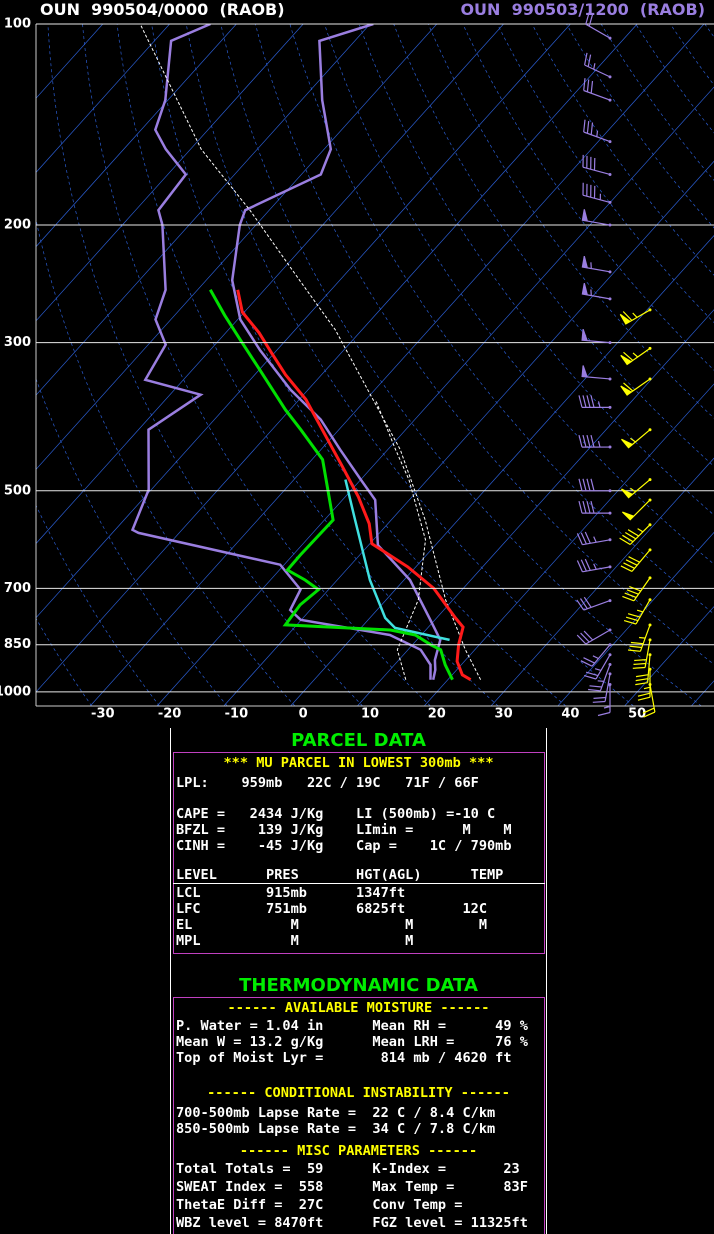  What do you see at coordinates (637, 714) in the screenshot?
I see `x-tick-label: 50` at bounding box center [637, 714].